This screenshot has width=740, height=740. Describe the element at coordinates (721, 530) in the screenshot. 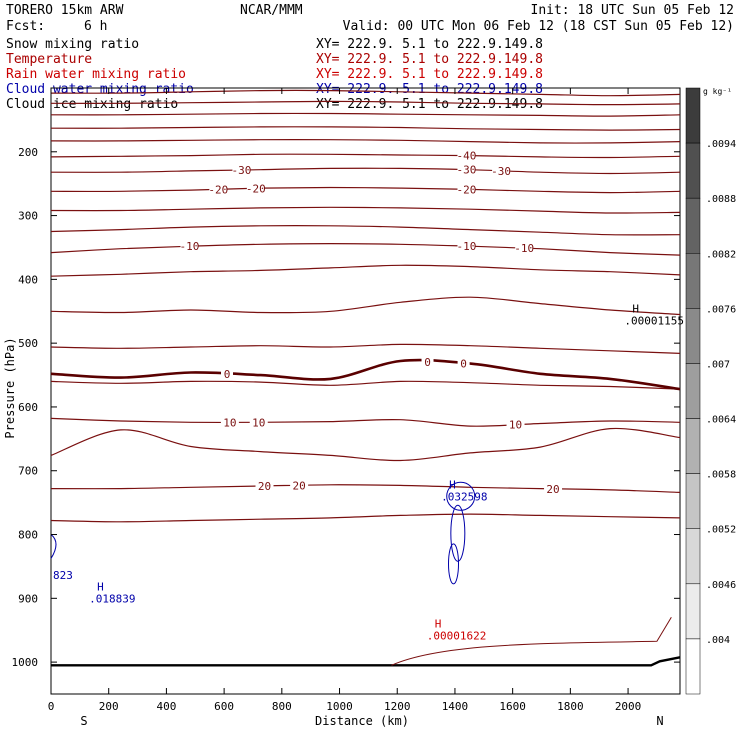

I see `colorbar-label: .0052` at that location.